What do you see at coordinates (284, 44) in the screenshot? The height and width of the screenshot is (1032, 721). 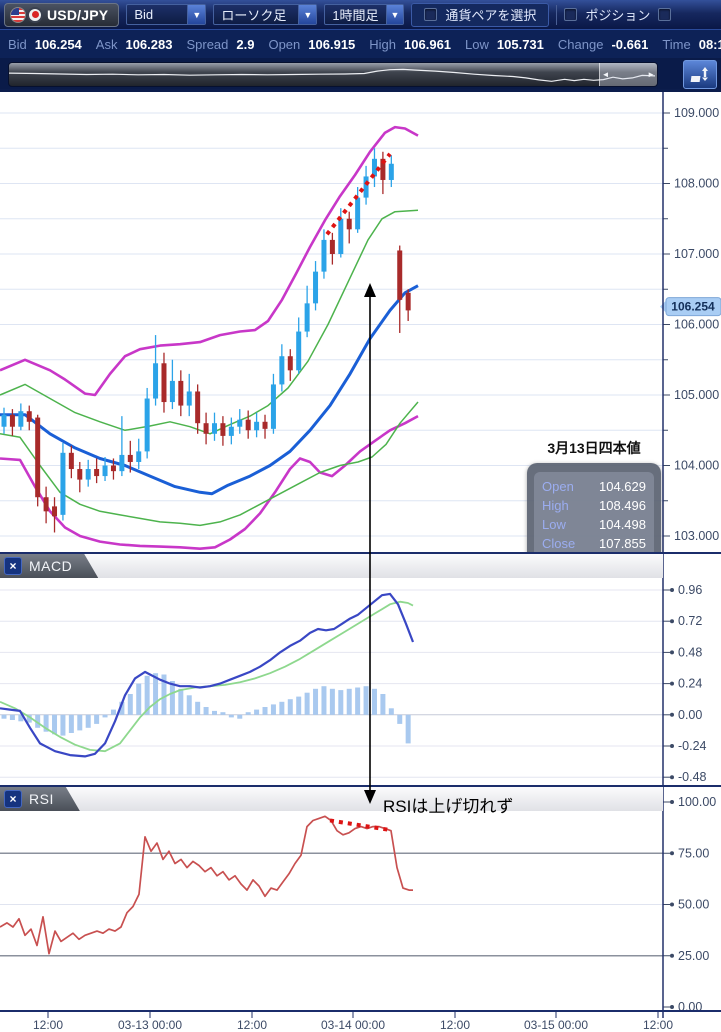 I see `open-label: Open` at bounding box center [284, 44].